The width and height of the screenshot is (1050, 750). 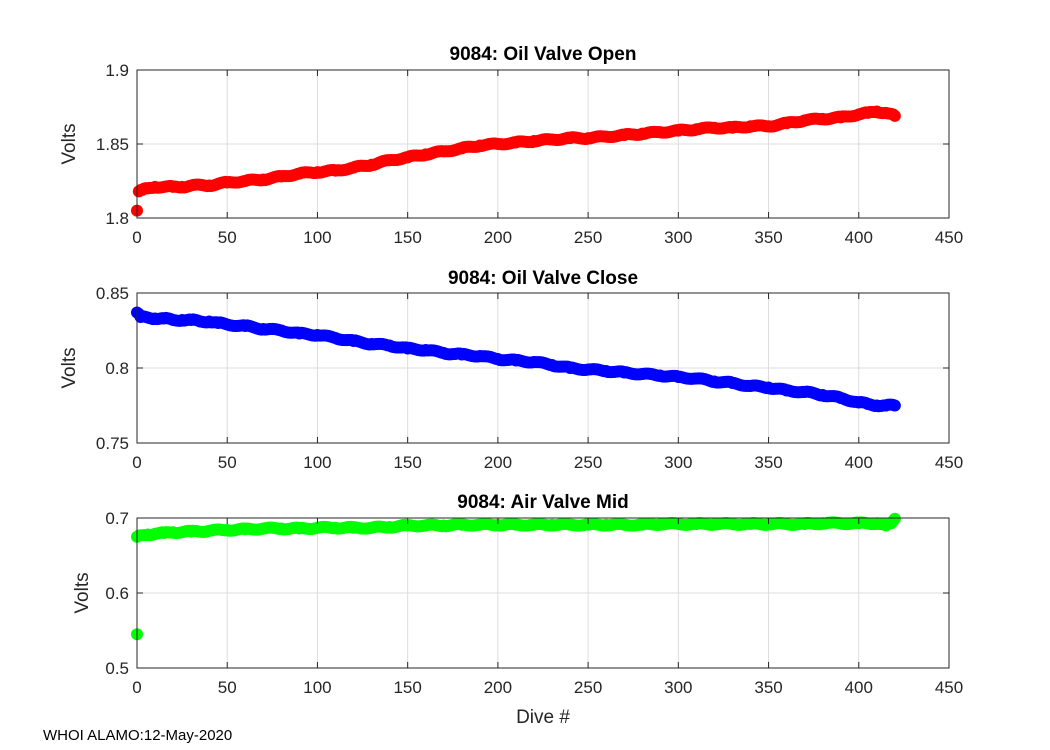 I want to click on y-tick-label: 1.9, so click(x=117, y=70).